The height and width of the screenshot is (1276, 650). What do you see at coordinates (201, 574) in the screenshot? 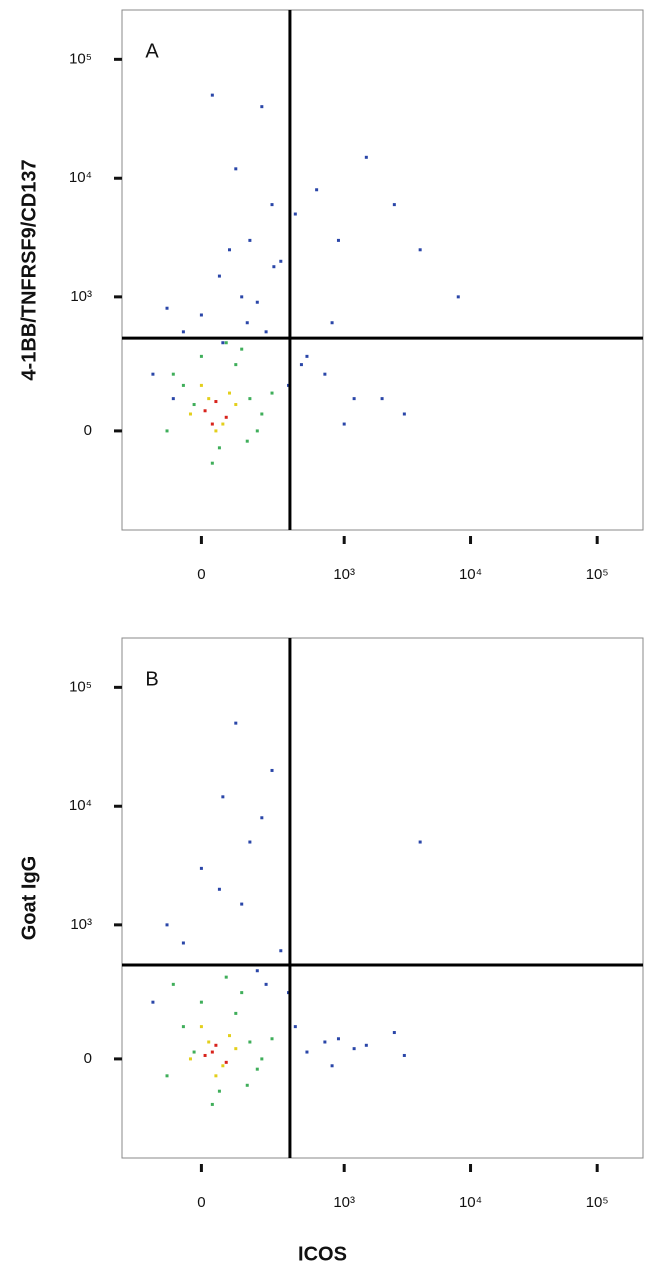
I see `x-tick-label: 0` at bounding box center [201, 574].